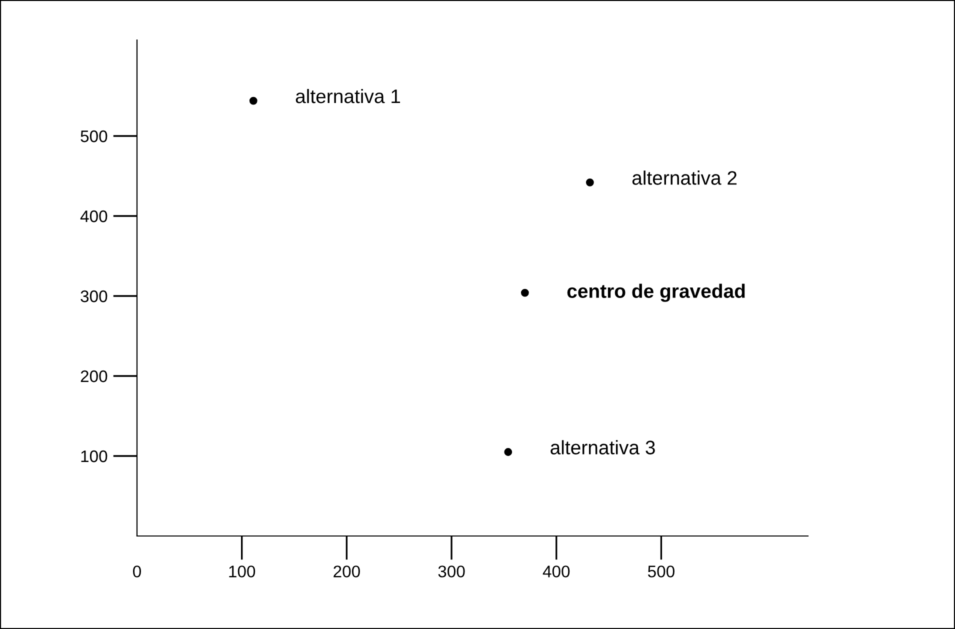 The width and height of the screenshot is (955, 629). I want to click on x-tick-label: 400, so click(556, 572).